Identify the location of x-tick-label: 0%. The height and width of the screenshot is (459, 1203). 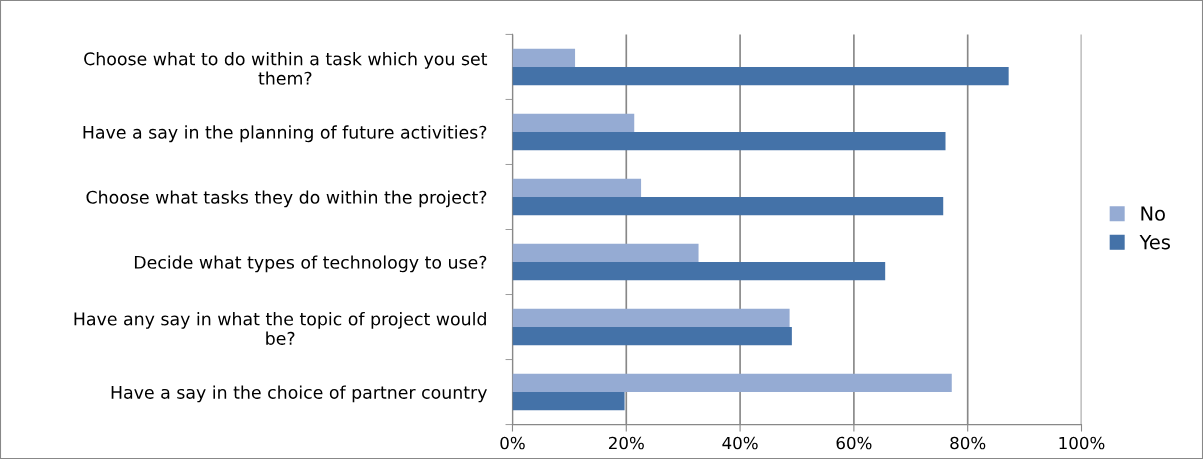
(512, 443).